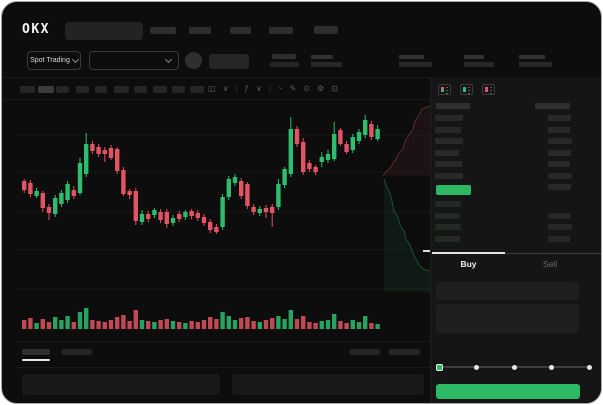 This screenshot has height=405, width=603. What do you see at coordinates (320, 88) in the screenshot?
I see `settings-icon: ⚙` at bounding box center [320, 88].